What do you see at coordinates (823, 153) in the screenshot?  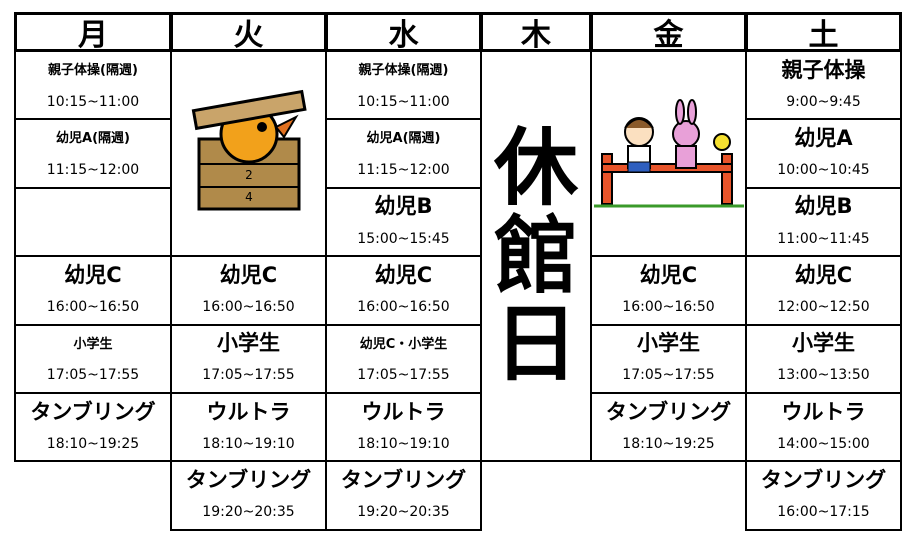 I see `class-slot: 幼児A 10:00~10:45` at bounding box center [823, 153].